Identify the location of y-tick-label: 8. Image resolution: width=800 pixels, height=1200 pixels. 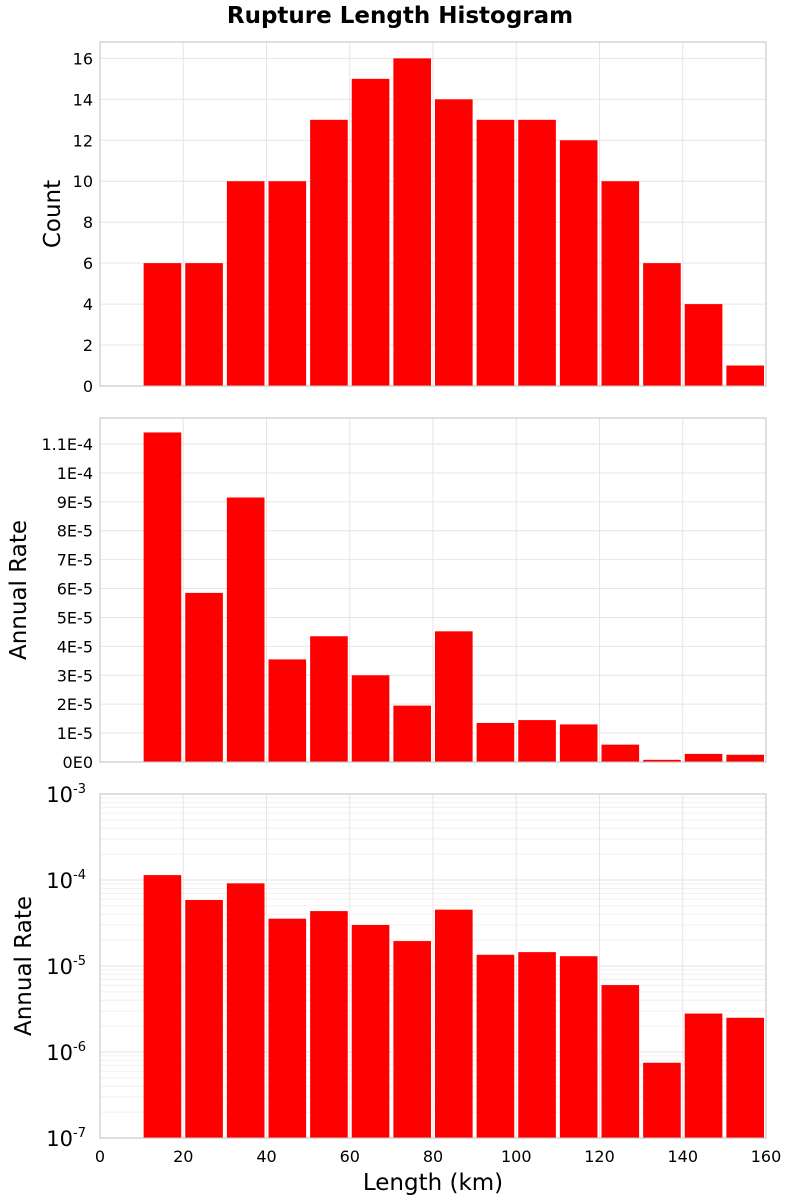
(88, 222).